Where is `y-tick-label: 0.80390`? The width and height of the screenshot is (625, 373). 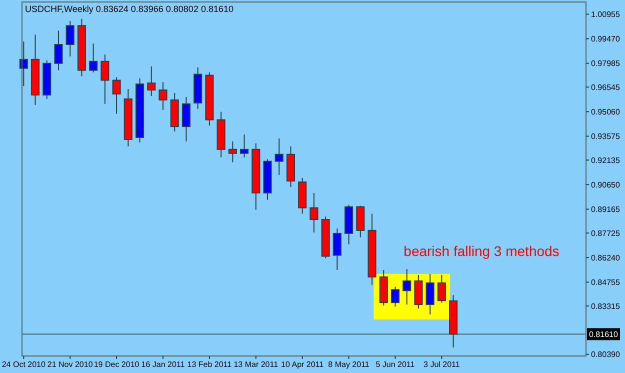 y-tick-label: 0.80390 is located at coordinates (605, 355).